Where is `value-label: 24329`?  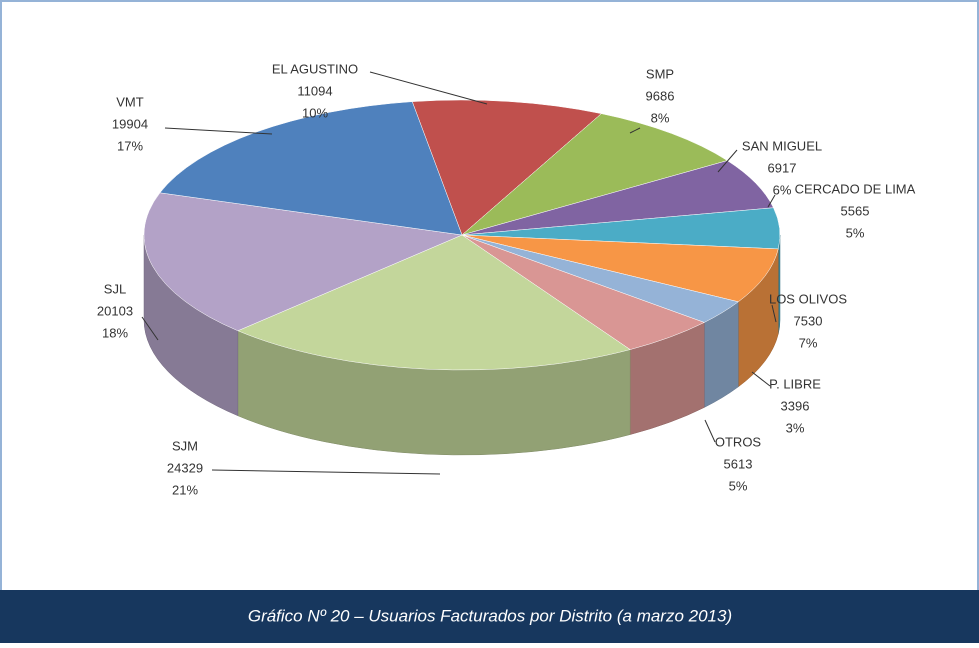
value-label: 24329 is located at coordinates (185, 467).